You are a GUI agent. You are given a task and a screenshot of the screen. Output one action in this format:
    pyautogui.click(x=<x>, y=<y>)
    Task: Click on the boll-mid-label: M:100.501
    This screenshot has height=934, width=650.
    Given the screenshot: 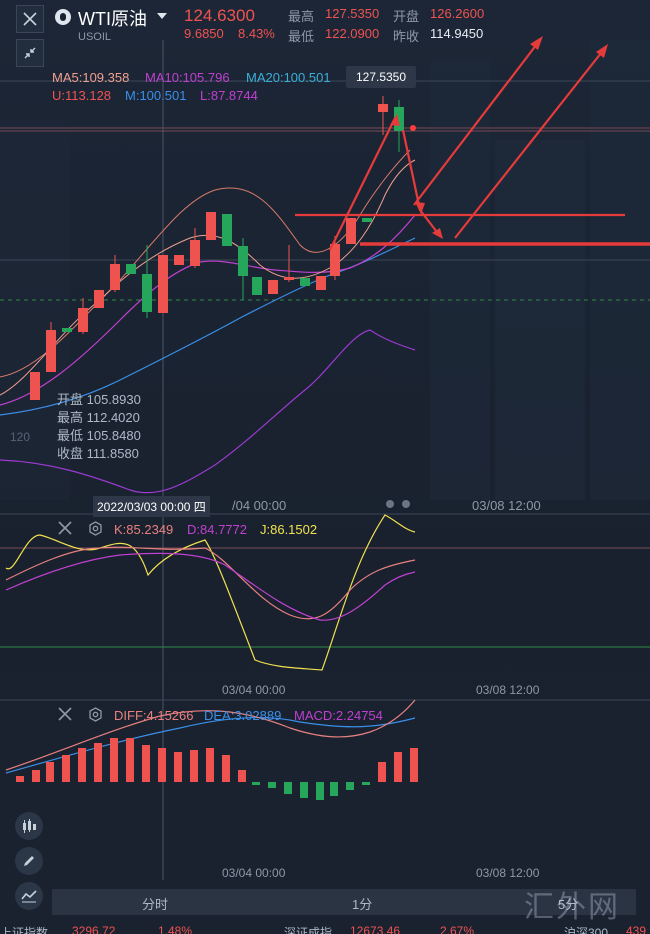 What is the action you would take?
    pyautogui.click(x=156, y=95)
    